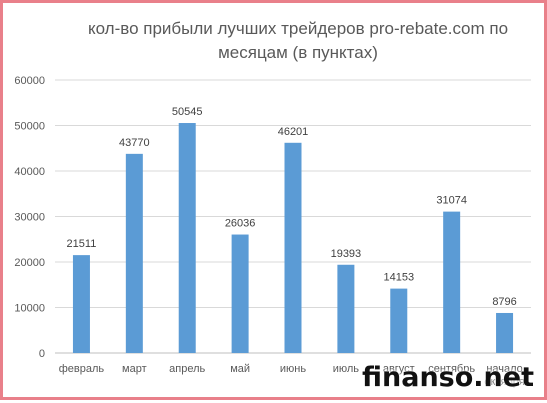 This screenshot has height=403, width=547. I want to click on data-label: 8796, so click(504, 302).